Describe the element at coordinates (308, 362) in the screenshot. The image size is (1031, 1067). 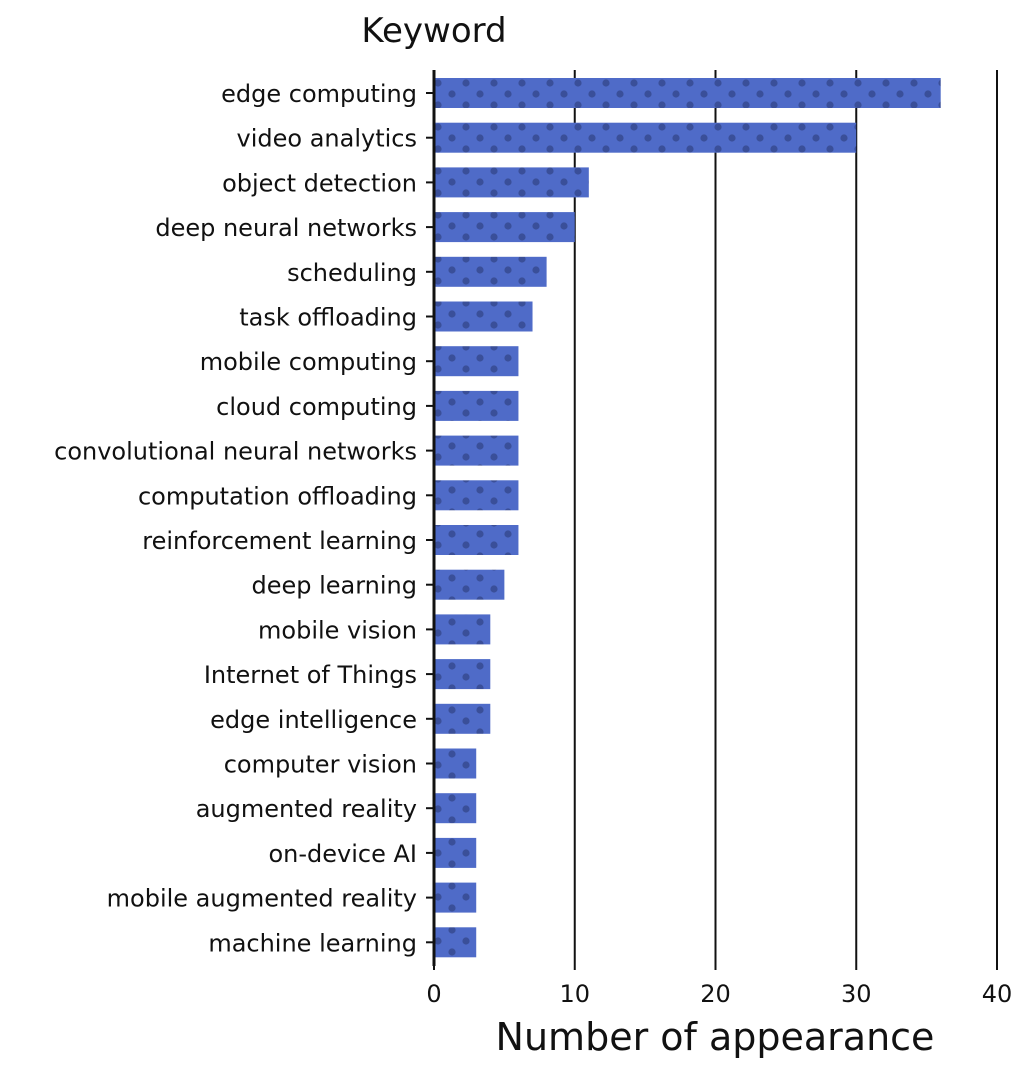
I see `y-tick-label: mobile computing` at that location.